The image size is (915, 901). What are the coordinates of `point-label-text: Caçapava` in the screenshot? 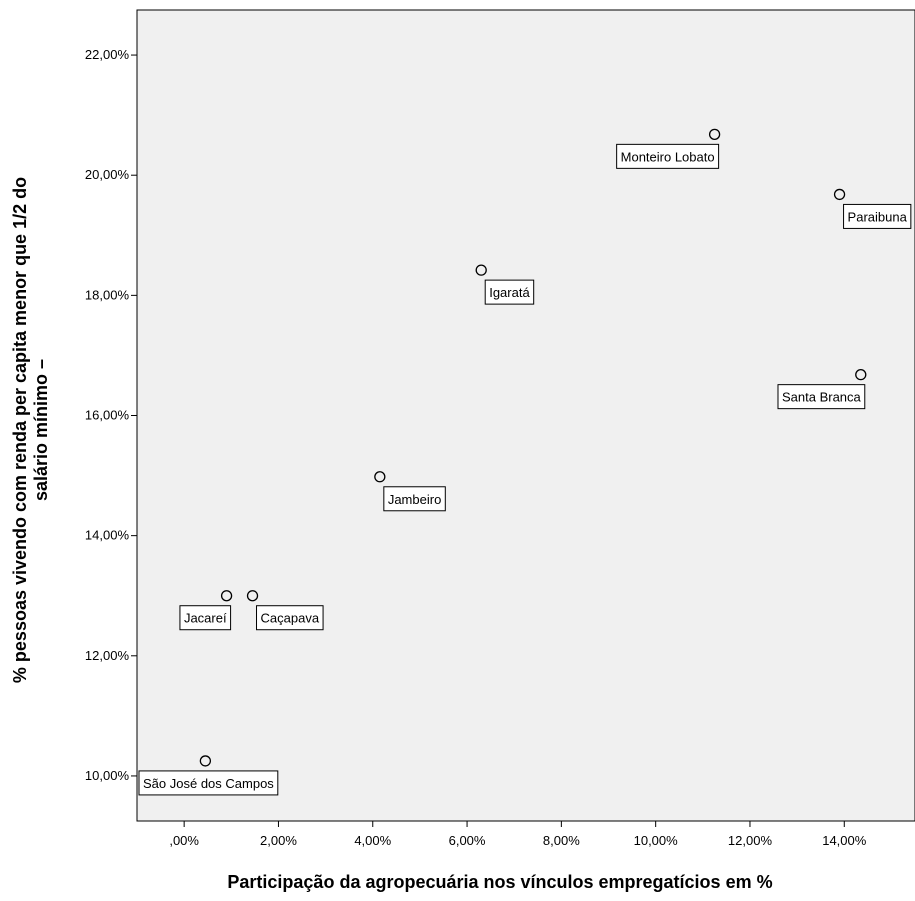 It's located at (290, 618).